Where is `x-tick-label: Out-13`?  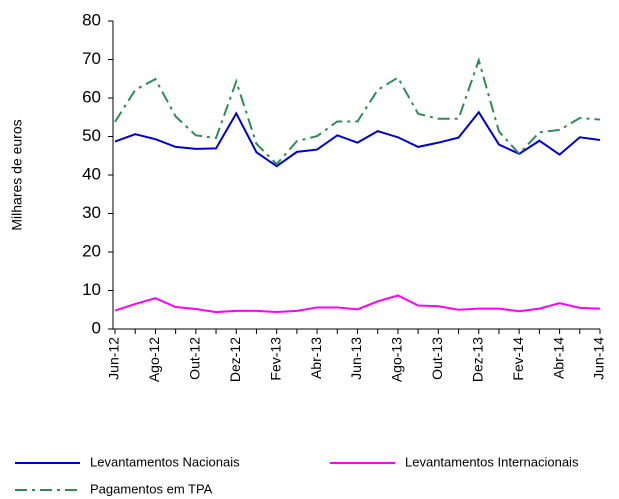
x-tick-label: Out-13 is located at coordinates (437, 358).